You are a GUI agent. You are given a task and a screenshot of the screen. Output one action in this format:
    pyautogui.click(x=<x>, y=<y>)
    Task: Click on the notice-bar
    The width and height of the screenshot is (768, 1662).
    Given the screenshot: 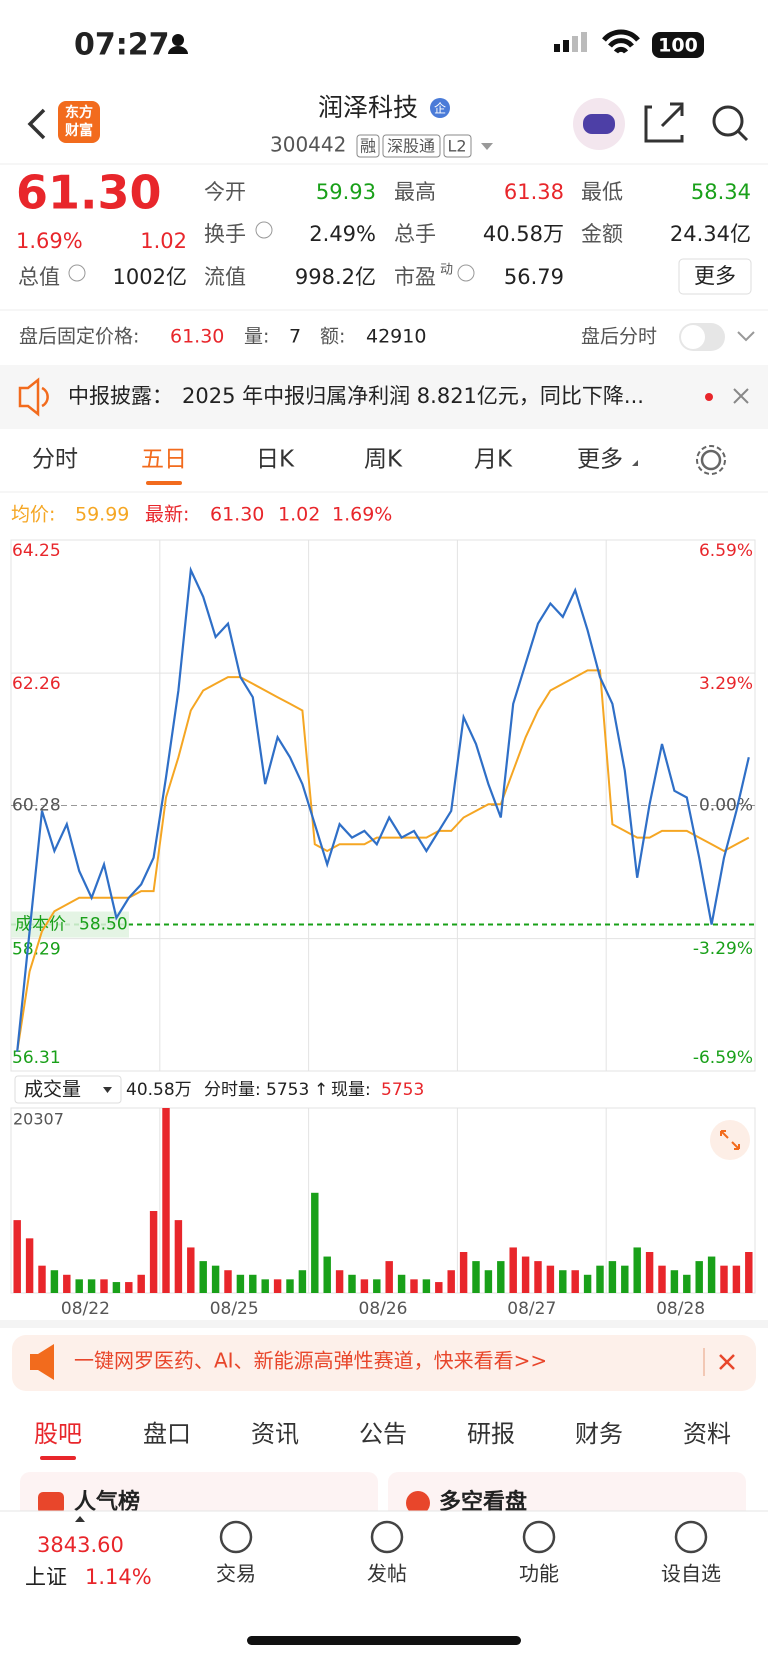 What is the action you would take?
    pyautogui.click(x=384, y=397)
    